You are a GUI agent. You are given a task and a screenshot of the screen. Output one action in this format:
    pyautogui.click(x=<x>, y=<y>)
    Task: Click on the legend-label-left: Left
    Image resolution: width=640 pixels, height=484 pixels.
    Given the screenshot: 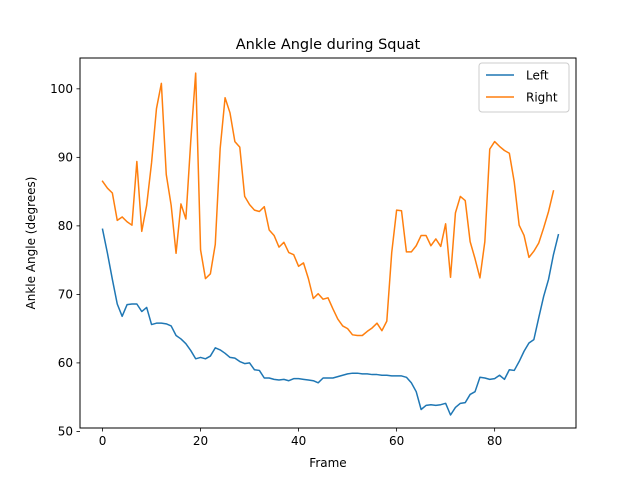 What is the action you would take?
    pyautogui.click(x=537, y=75)
    